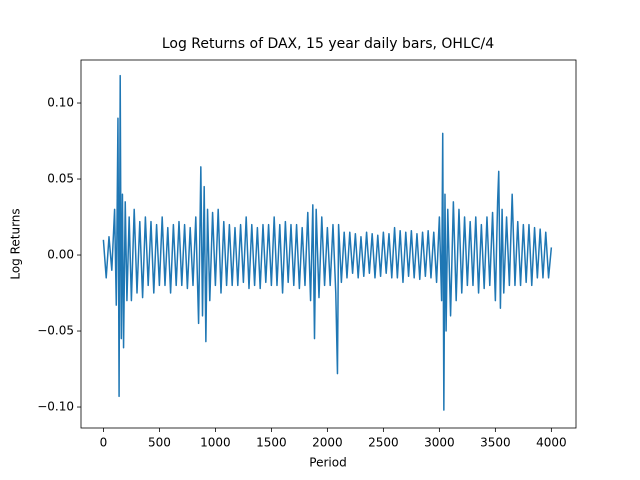  I want to click on y-tick-label: 0.10, so click(60, 103).